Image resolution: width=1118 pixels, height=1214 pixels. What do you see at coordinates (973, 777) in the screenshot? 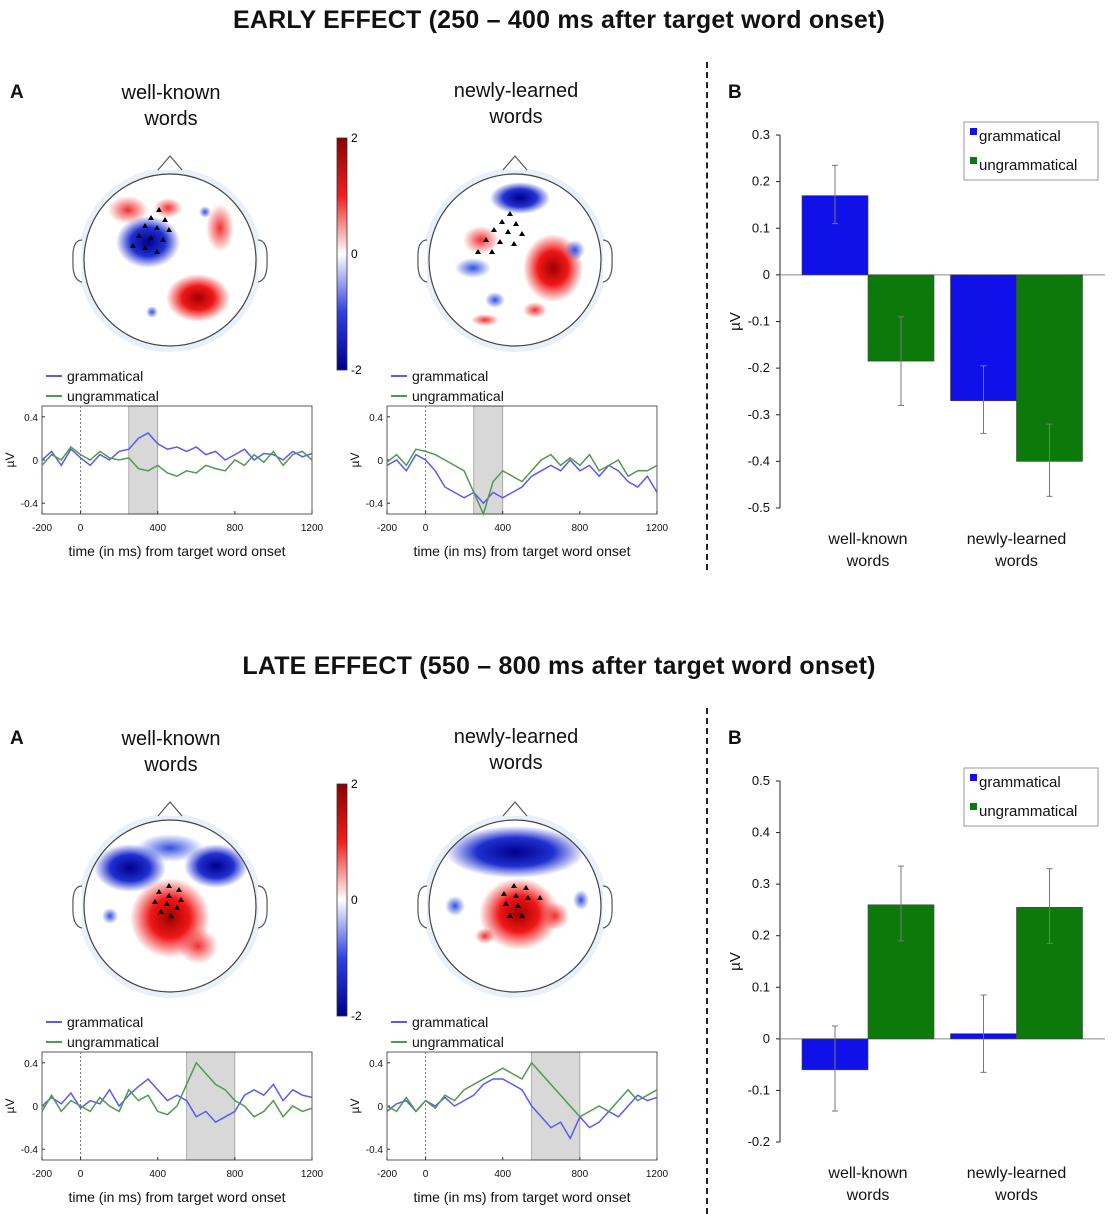
I see `legend-swatch-grammatical` at bounding box center [973, 777].